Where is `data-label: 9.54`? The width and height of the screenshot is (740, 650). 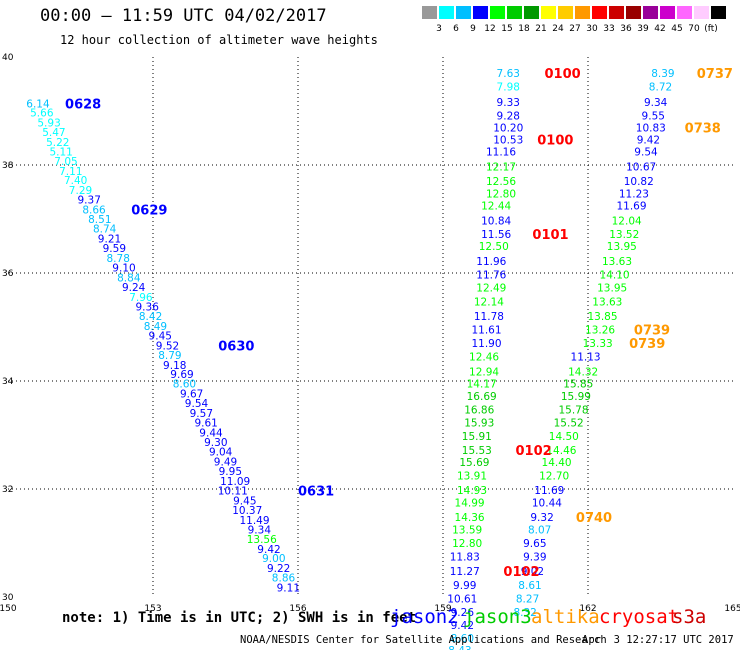
data-label: 9.54 is located at coordinates (197, 404).